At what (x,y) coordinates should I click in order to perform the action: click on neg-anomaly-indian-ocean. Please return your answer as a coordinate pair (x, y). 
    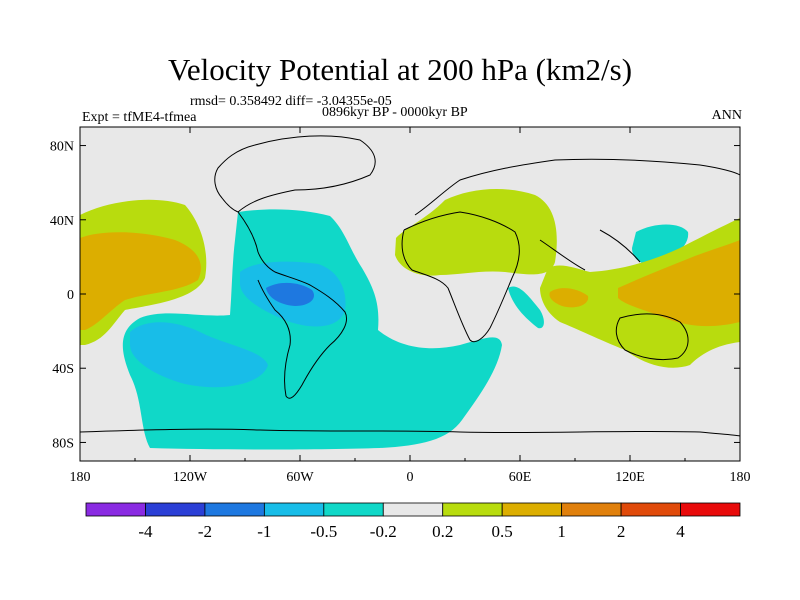
    Looking at the image, I should click on (526, 307).